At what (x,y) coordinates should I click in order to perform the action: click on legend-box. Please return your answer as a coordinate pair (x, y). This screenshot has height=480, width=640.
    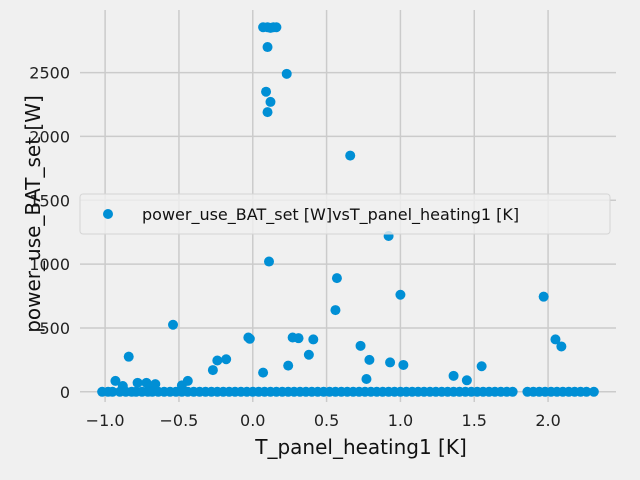
    Looking at the image, I should click on (345, 214).